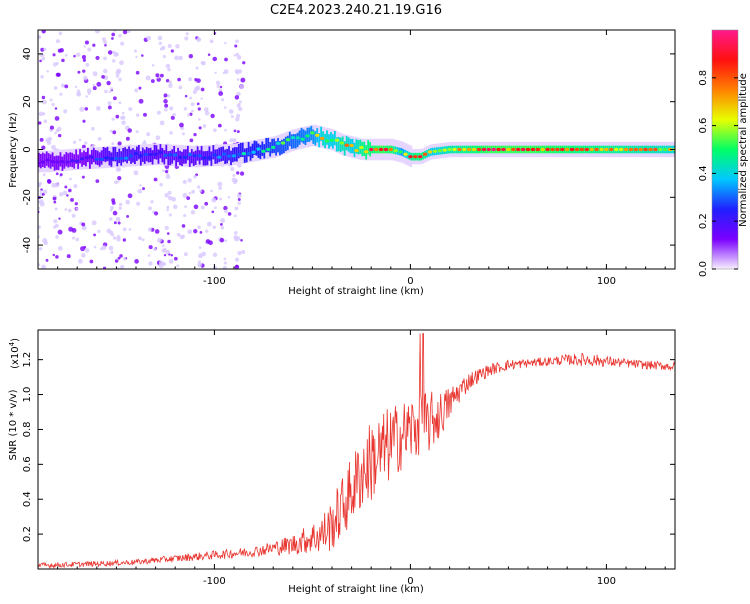 The image size is (750, 604). Describe the element at coordinates (27, 54) in the screenshot. I see `spectrogram-y-tick-label: 40` at that location.